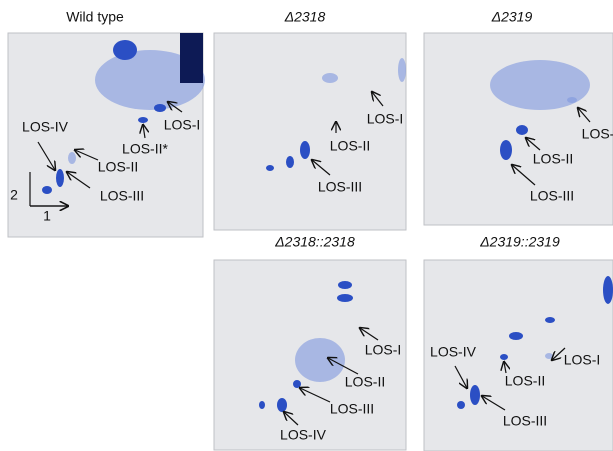  Describe the element at coordinates (314, 242) in the screenshot. I see `panel-title: Δ2318::2318` at that location.